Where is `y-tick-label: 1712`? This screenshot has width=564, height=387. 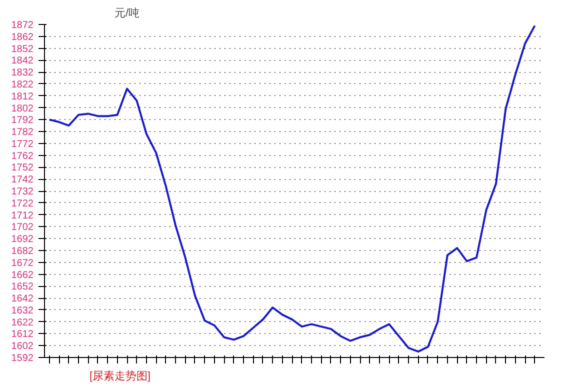
y-tick-label: 1712 is located at coordinates (22, 216).